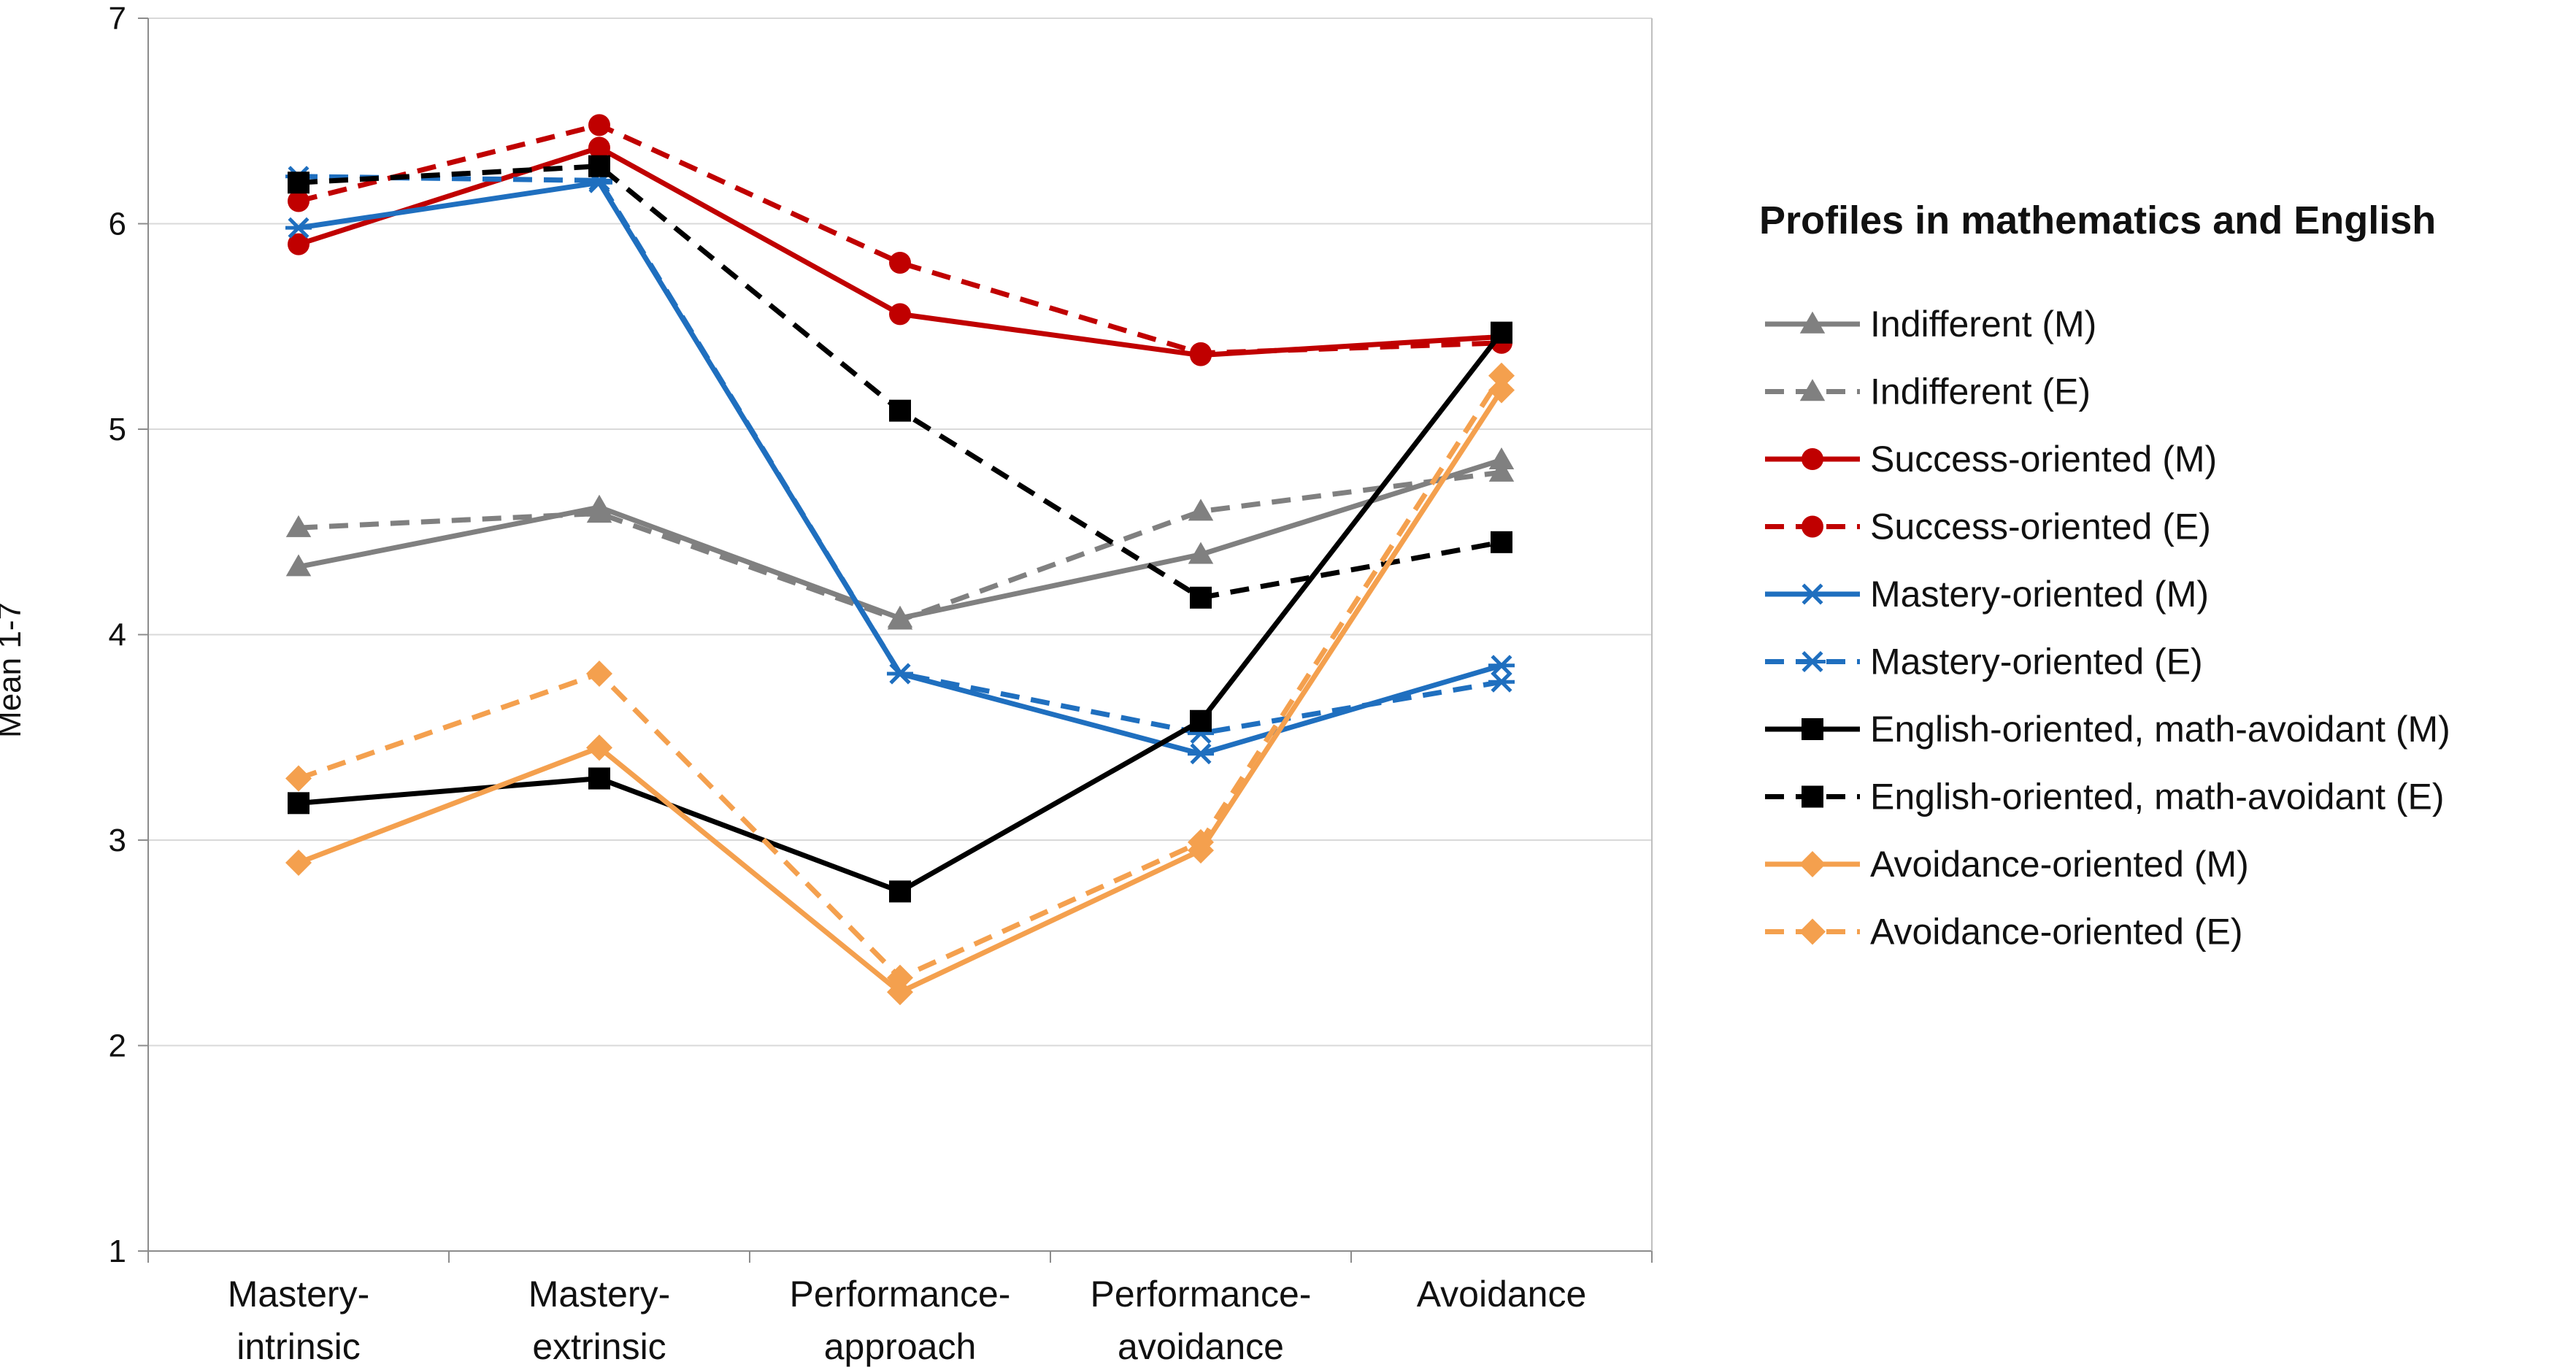  I want to click on x-tick-label: Mastery-intrinsic, so click(298, 1321).